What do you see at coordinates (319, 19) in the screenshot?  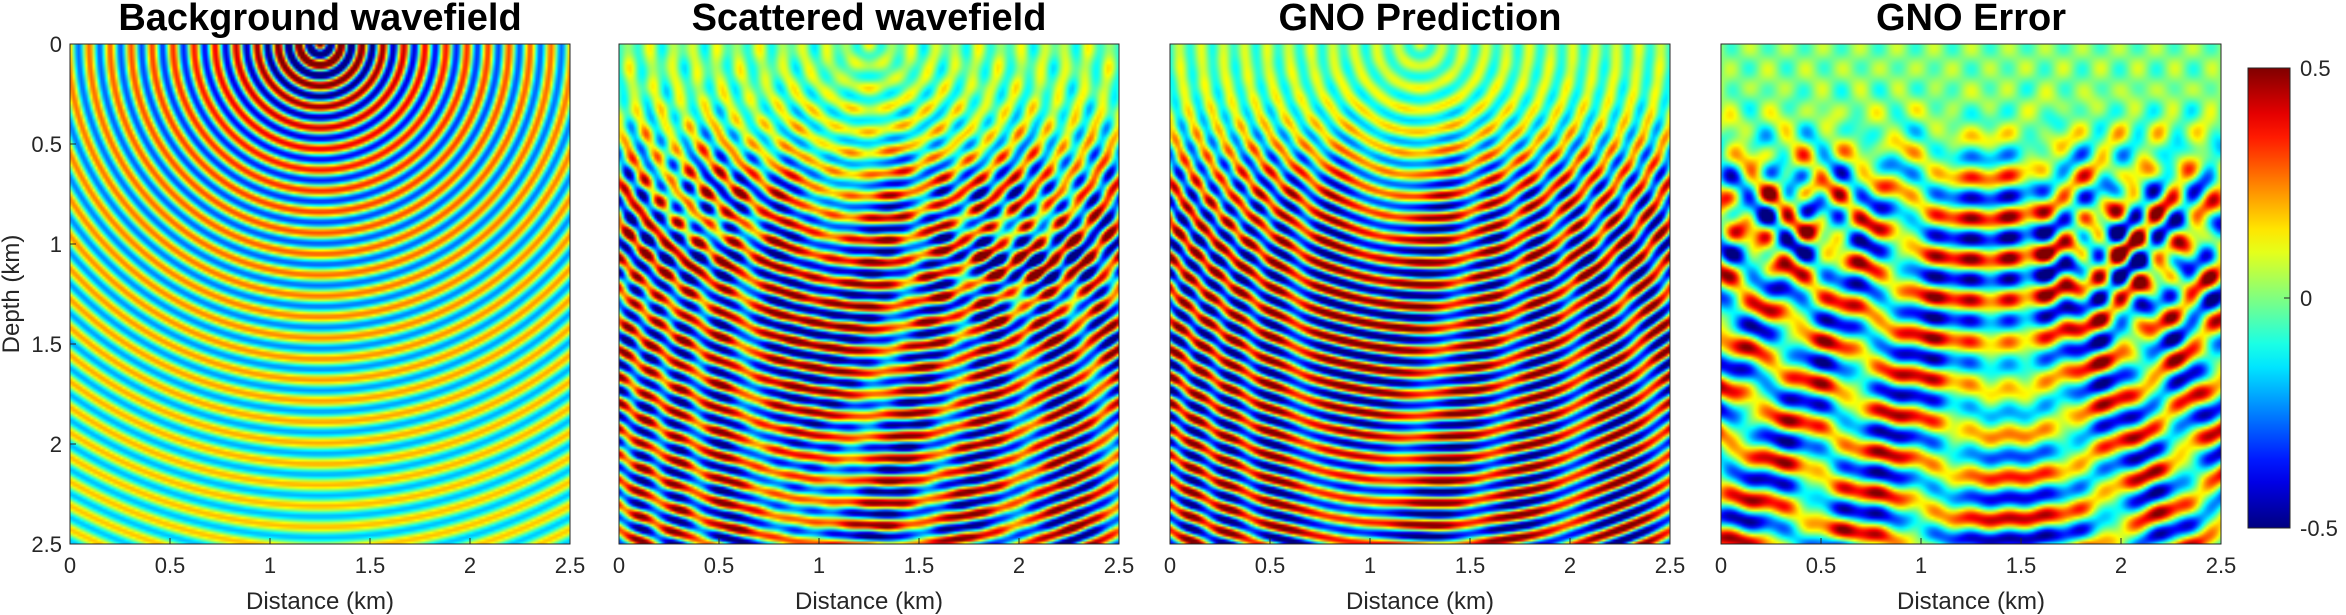 I see `panel-title: Background wavefield` at bounding box center [319, 19].